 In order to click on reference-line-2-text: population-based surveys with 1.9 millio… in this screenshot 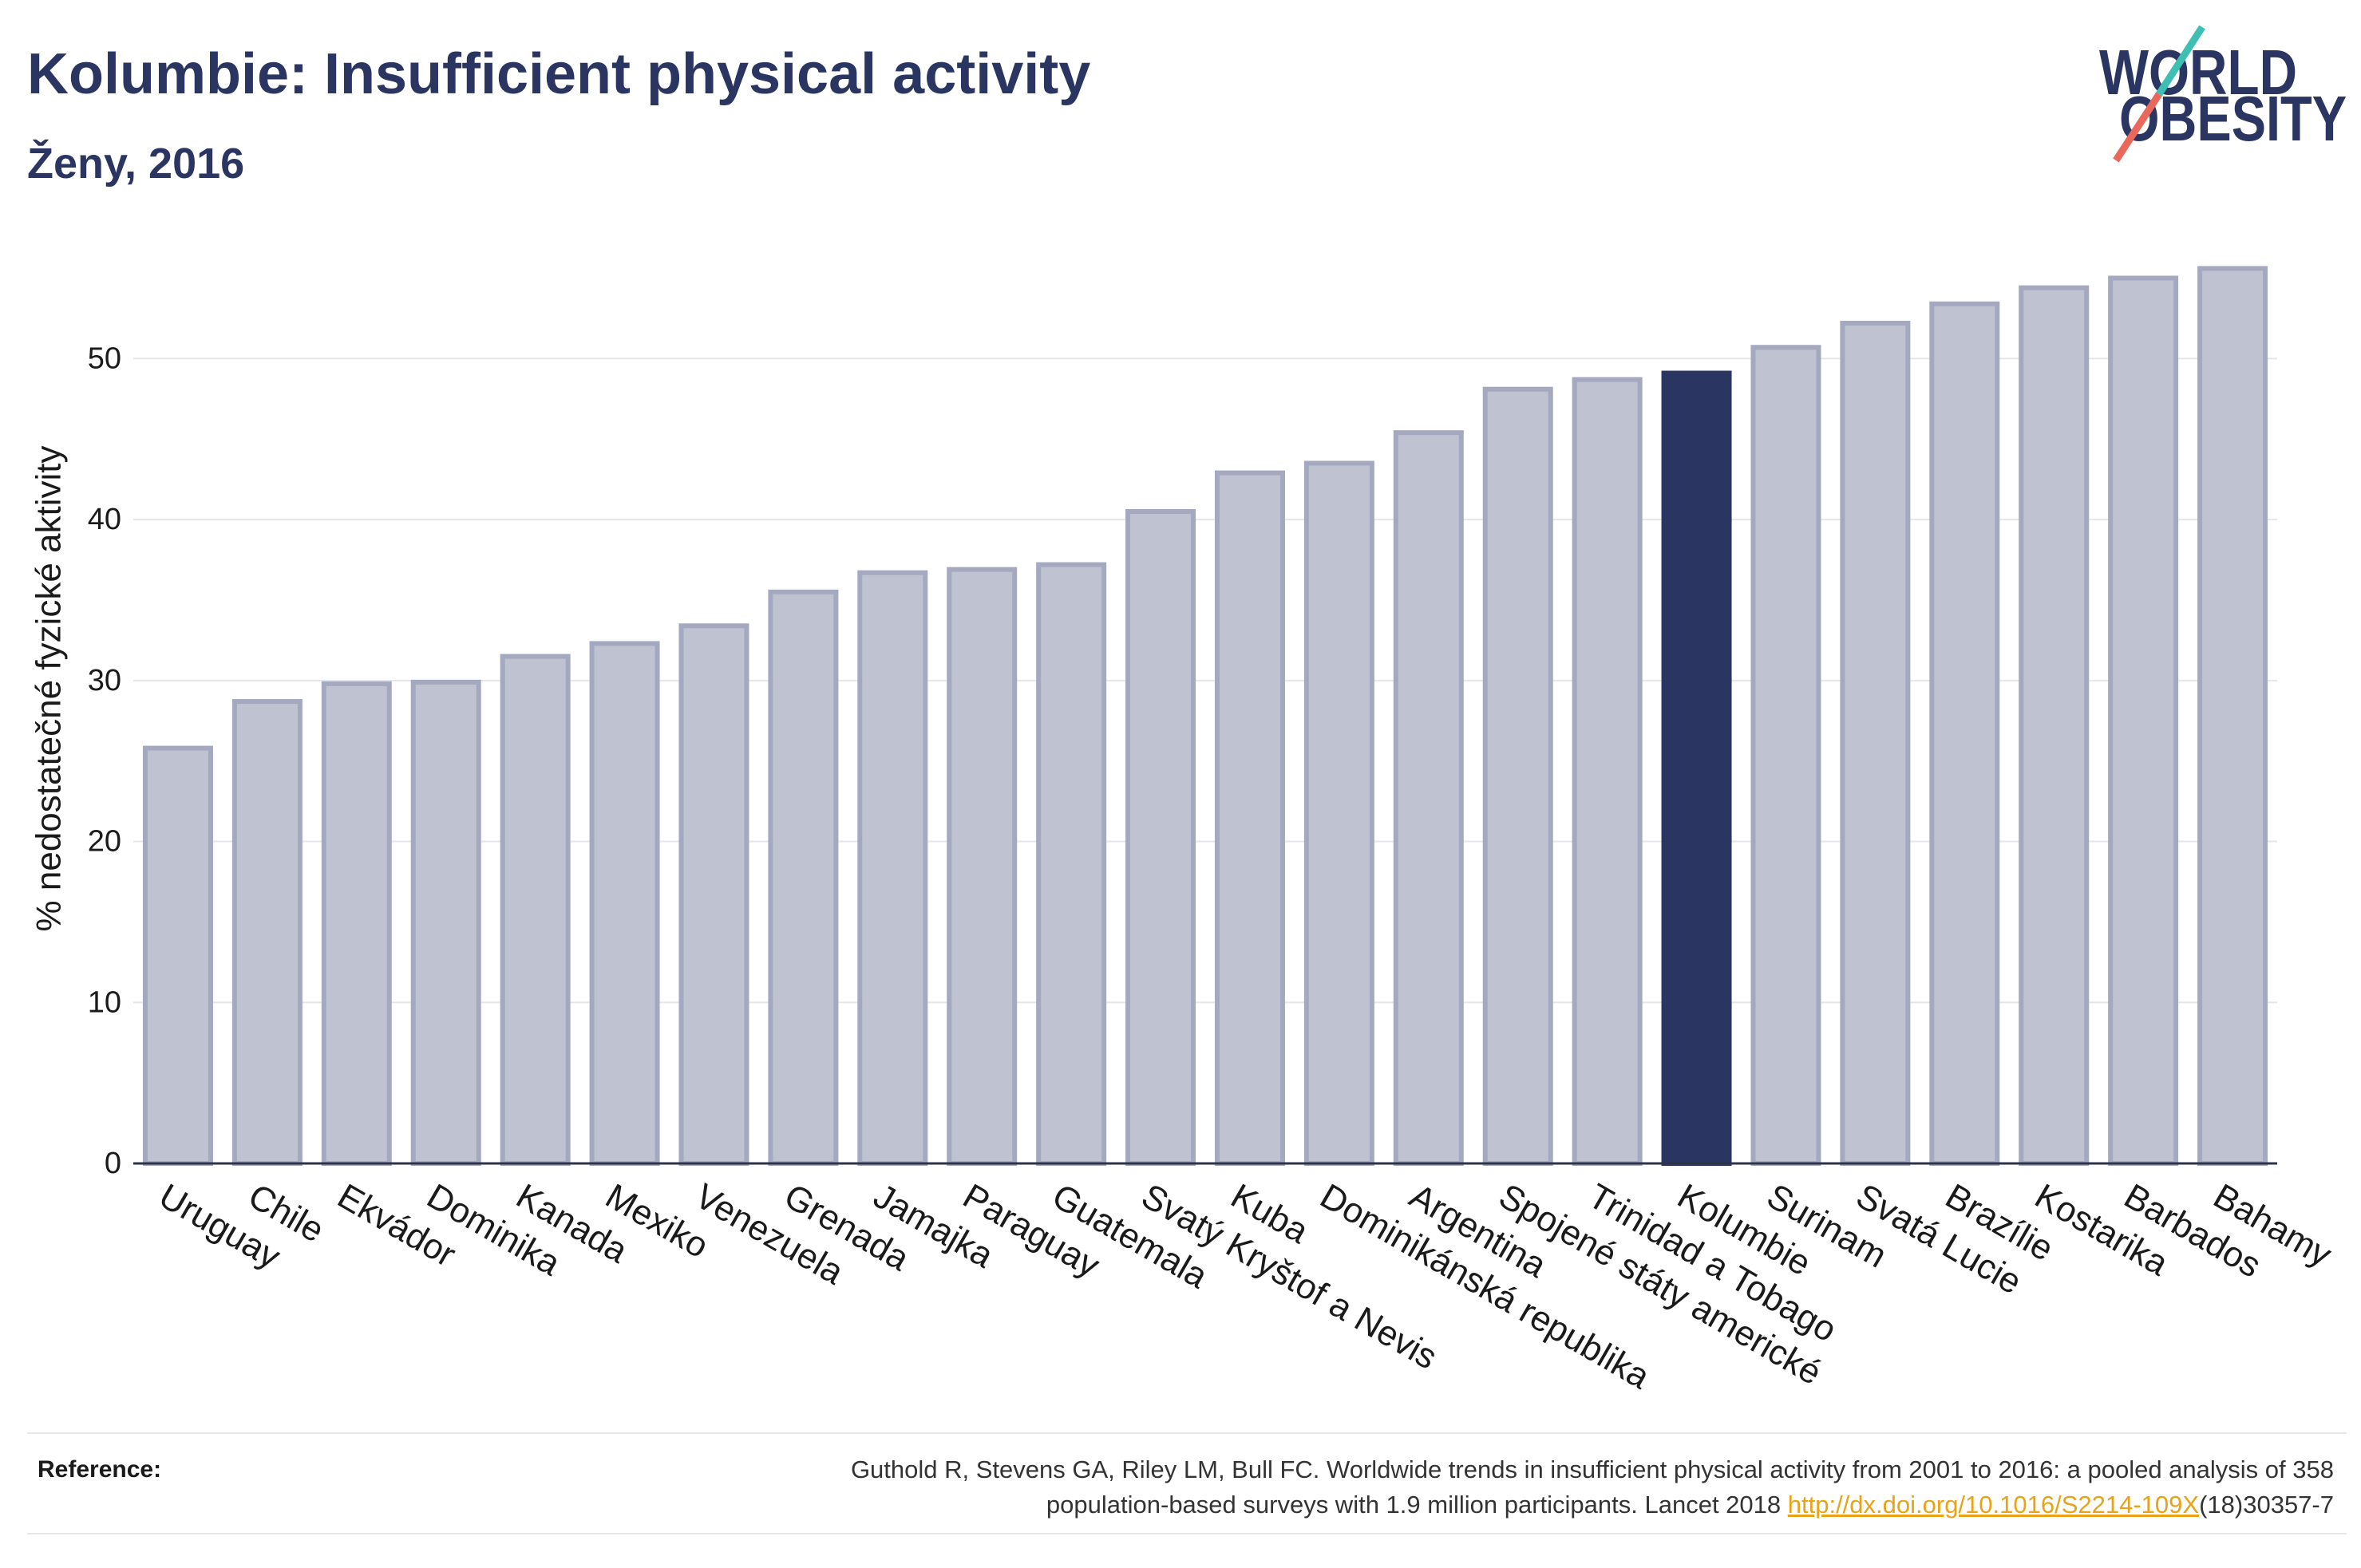, I will do `click(1417, 1505)`.